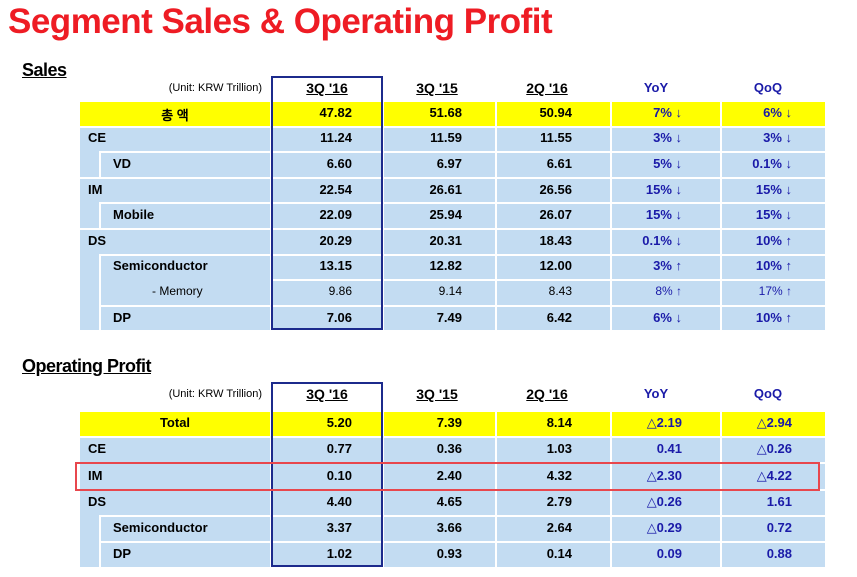  I want to click on cell: 3% ↑, so click(667, 266).